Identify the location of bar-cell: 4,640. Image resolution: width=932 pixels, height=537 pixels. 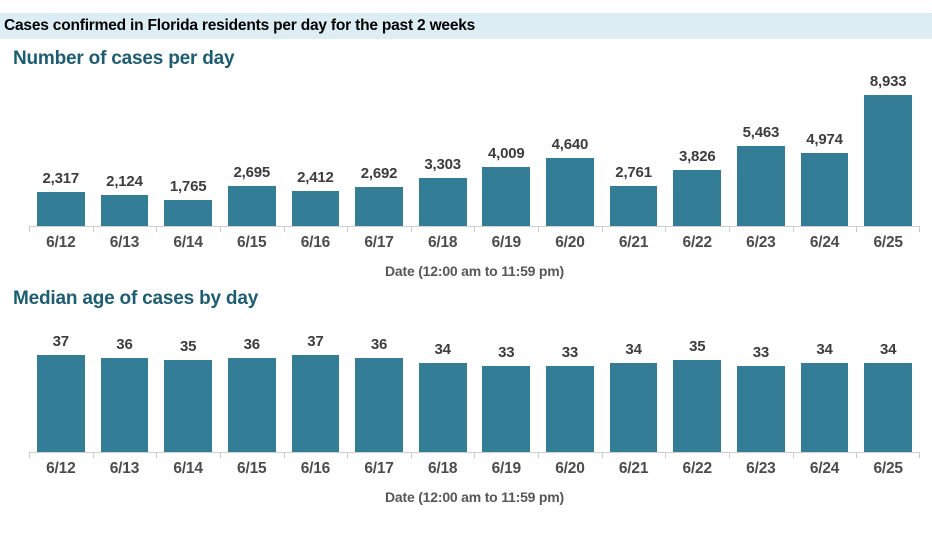
(570, 160).